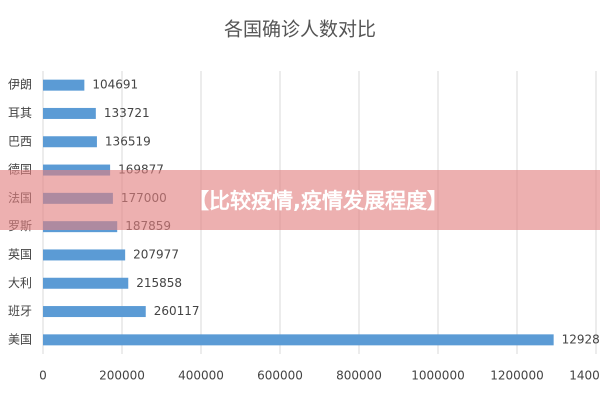  Describe the element at coordinates (20, 311) in the screenshot. I see `y-tick-label: 班牙` at that location.